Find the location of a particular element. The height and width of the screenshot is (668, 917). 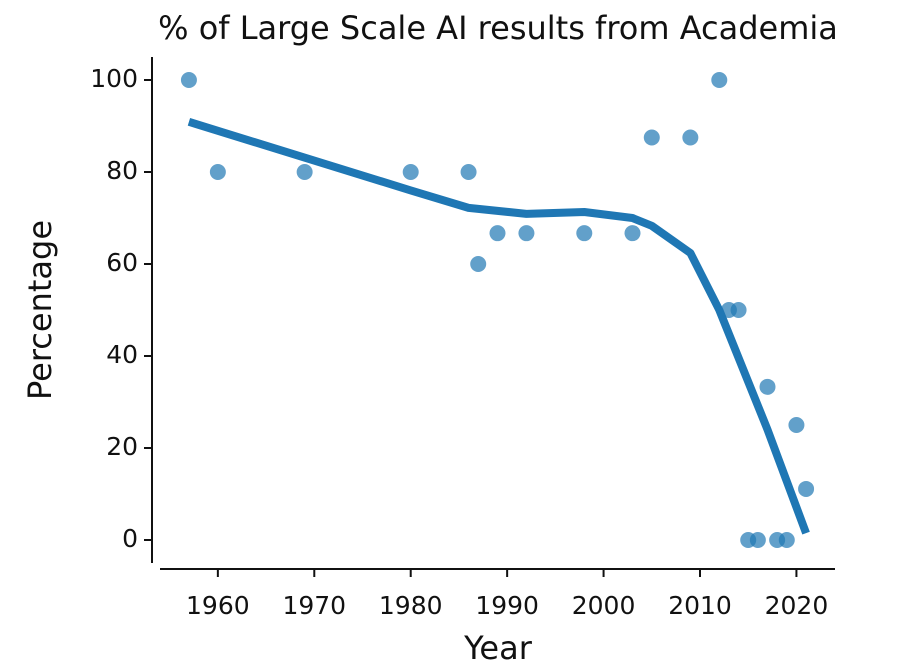

y-tick-label: 60 is located at coordinates (122, 262).